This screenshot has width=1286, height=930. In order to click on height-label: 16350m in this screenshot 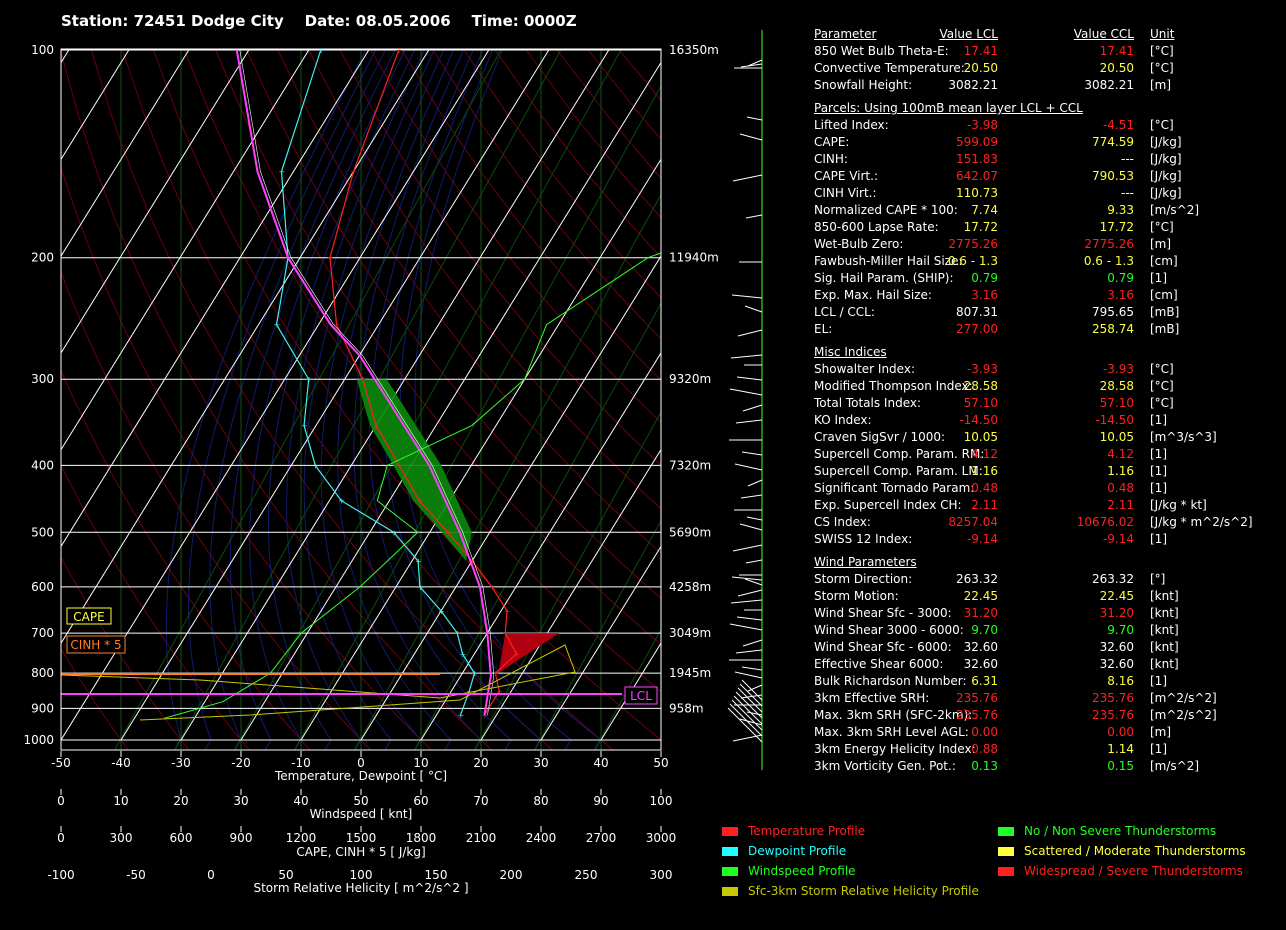, I will do `click(694, 50)`.